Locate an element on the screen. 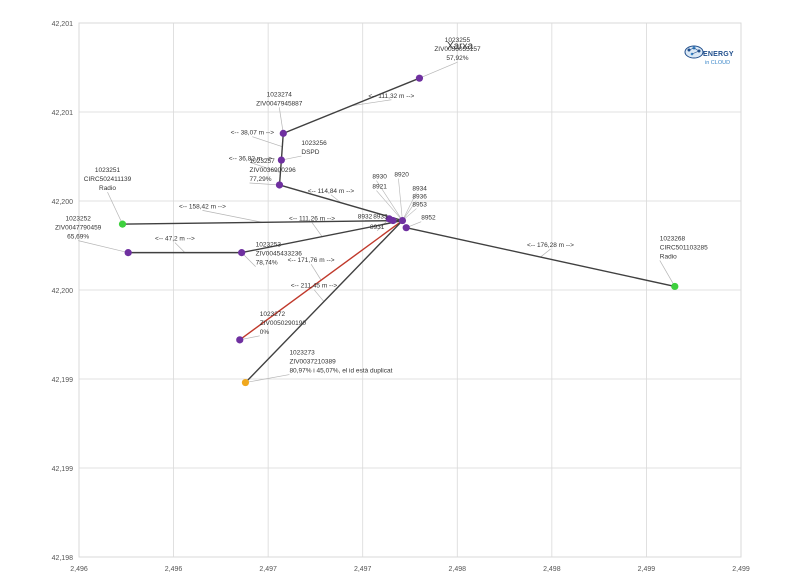 This screenshot has width=800, height=584. point-label: ZIV0045433236 is located at coordinates (279, 254).